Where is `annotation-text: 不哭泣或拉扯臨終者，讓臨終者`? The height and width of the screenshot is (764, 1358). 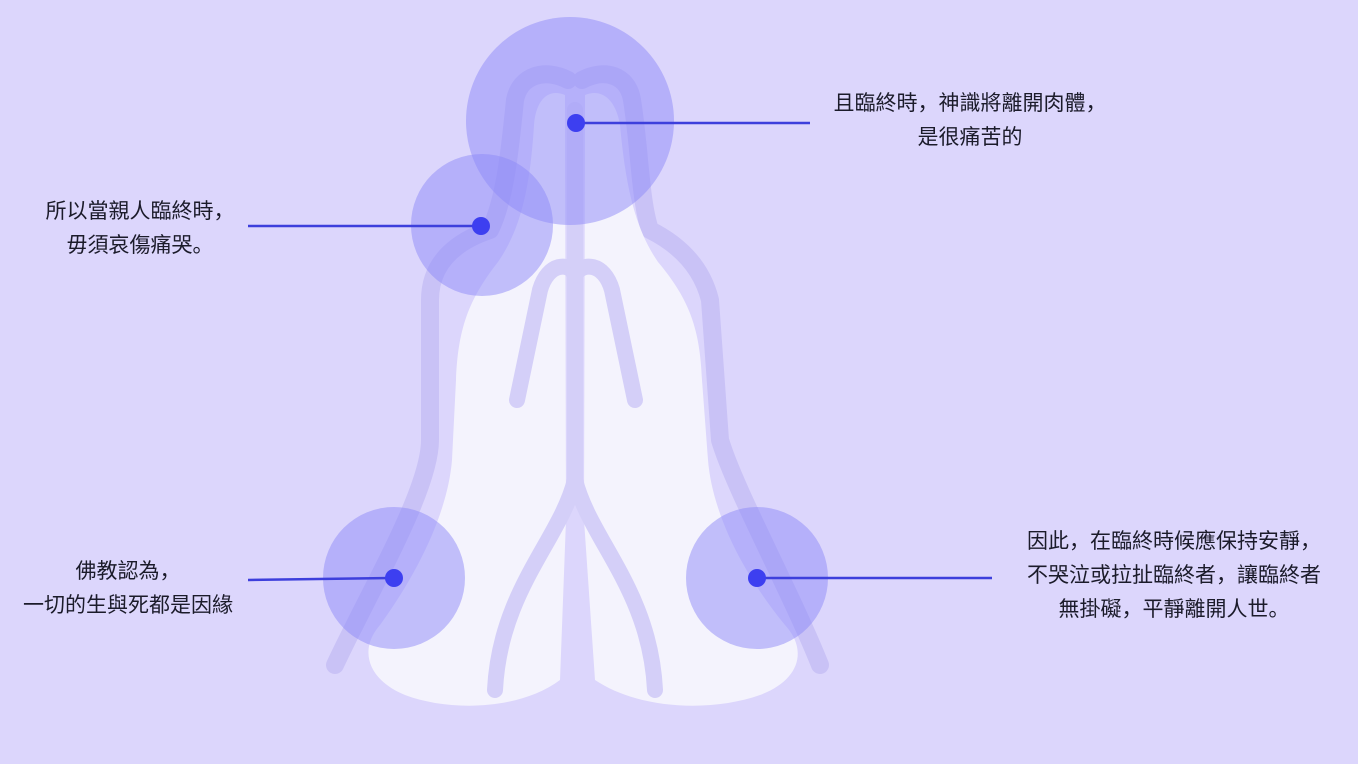 annotation-text: 不哭泣或拉扯臨終者，讓臨終者 is located at coordinates (1174, 575).